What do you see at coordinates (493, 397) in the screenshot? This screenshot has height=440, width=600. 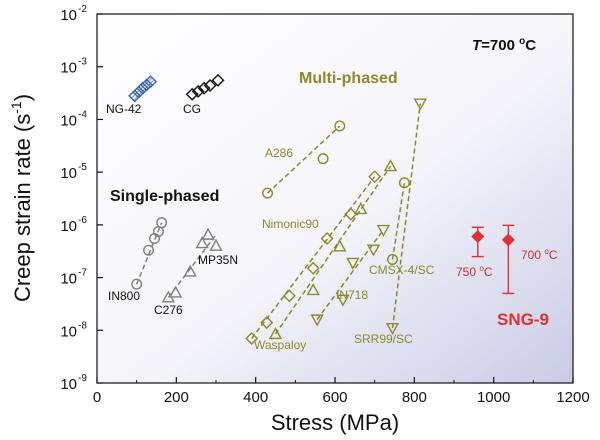 I see `x-tick-label: 1000` at bounding box center [493, 397].